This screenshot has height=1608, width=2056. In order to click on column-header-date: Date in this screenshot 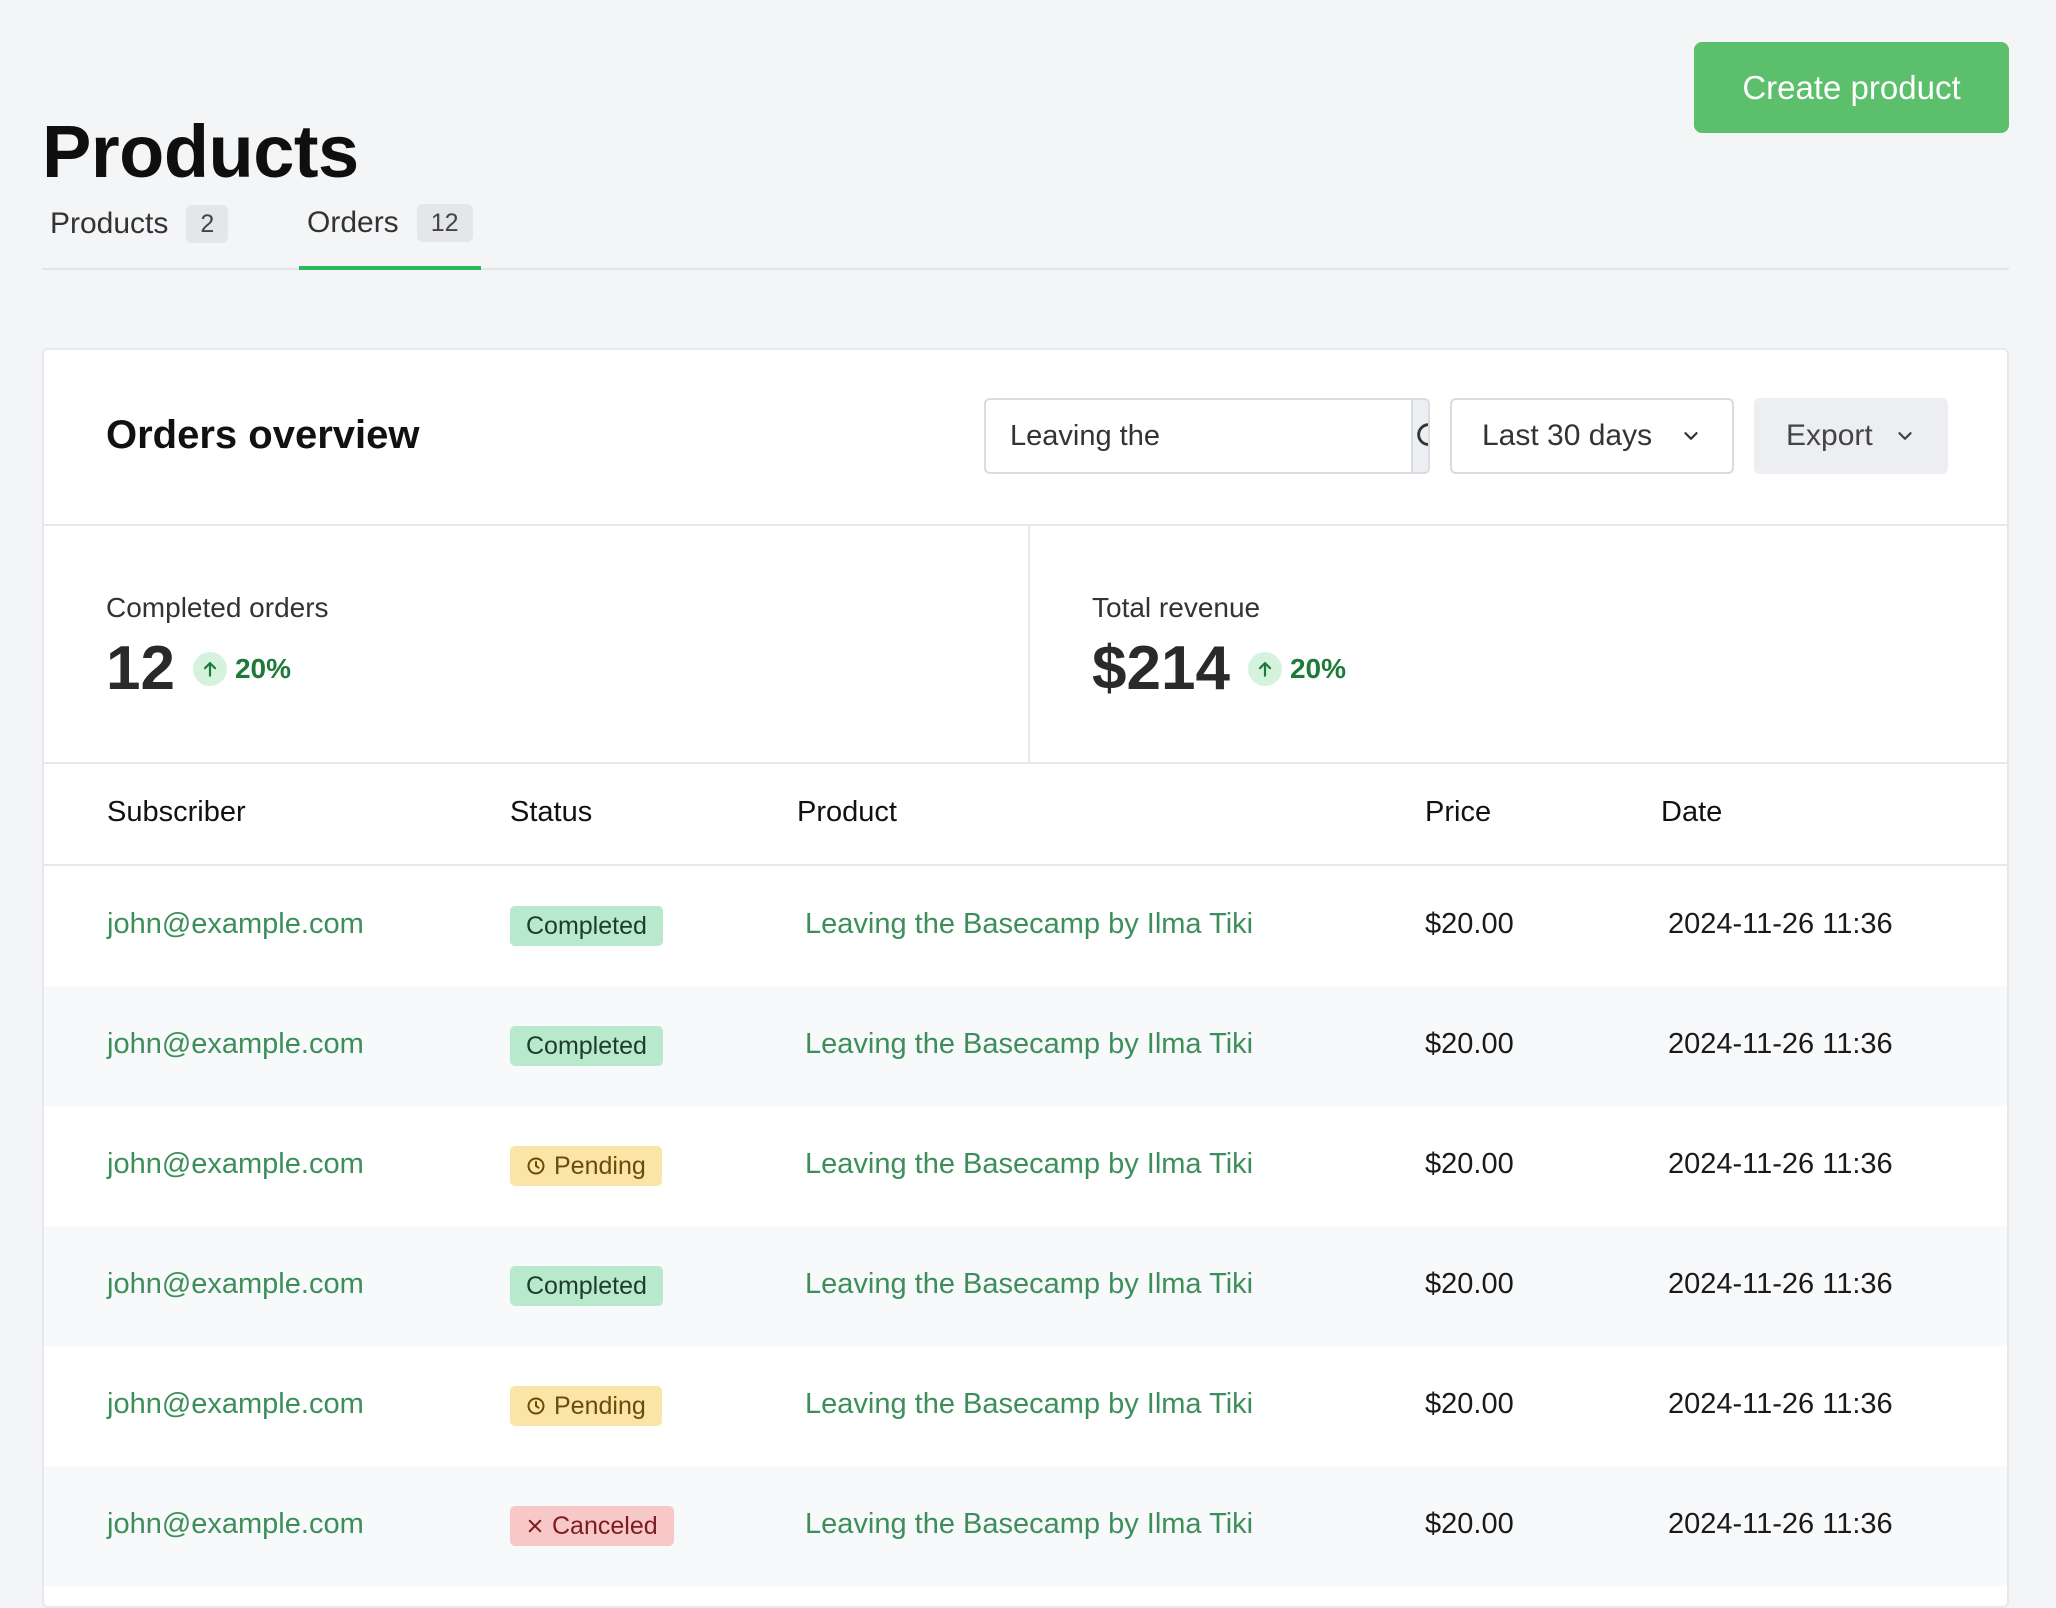, I will do `click(1692, 812)`.